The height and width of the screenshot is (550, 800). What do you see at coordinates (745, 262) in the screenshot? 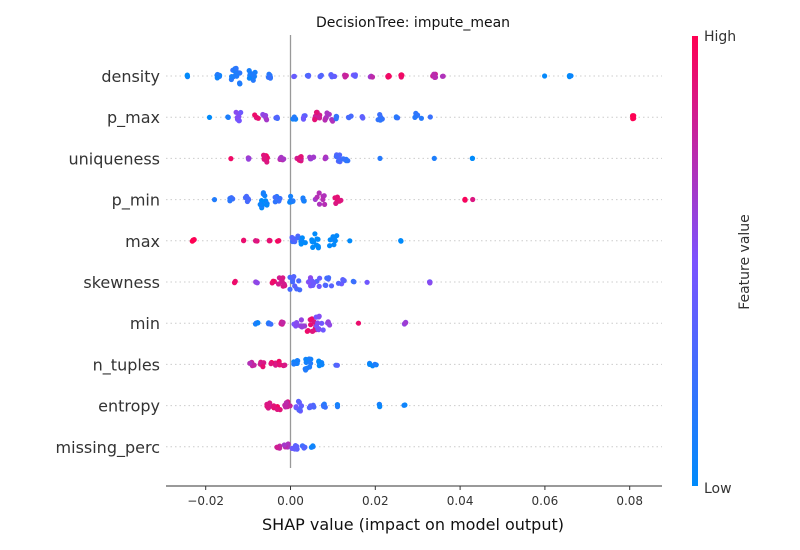
I see `colorbar-title: Feature value` at bounding box center [745, 262].